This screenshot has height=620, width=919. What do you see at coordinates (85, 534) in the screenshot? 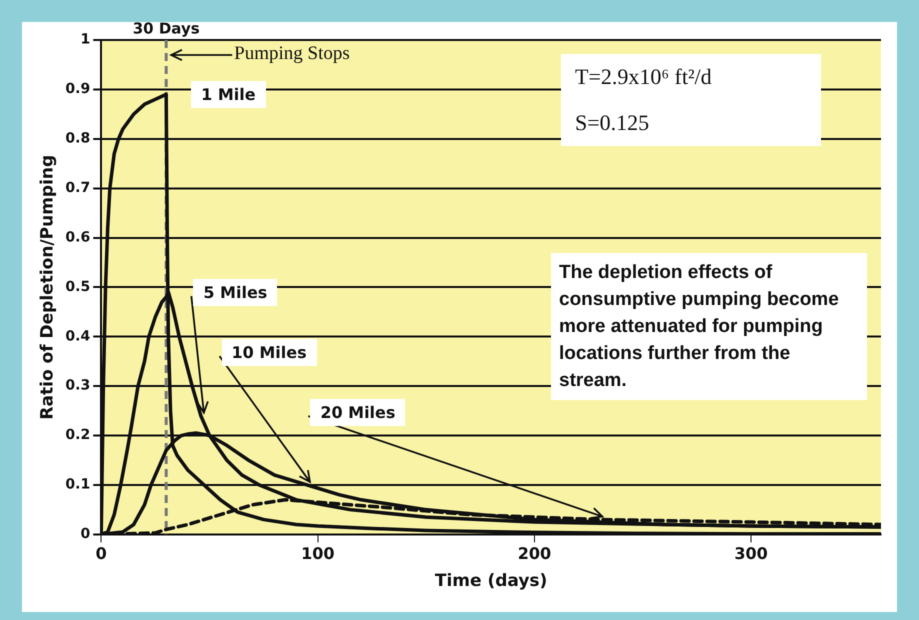
I see `y-tick-label: 0` at bounding box center [85, 534].